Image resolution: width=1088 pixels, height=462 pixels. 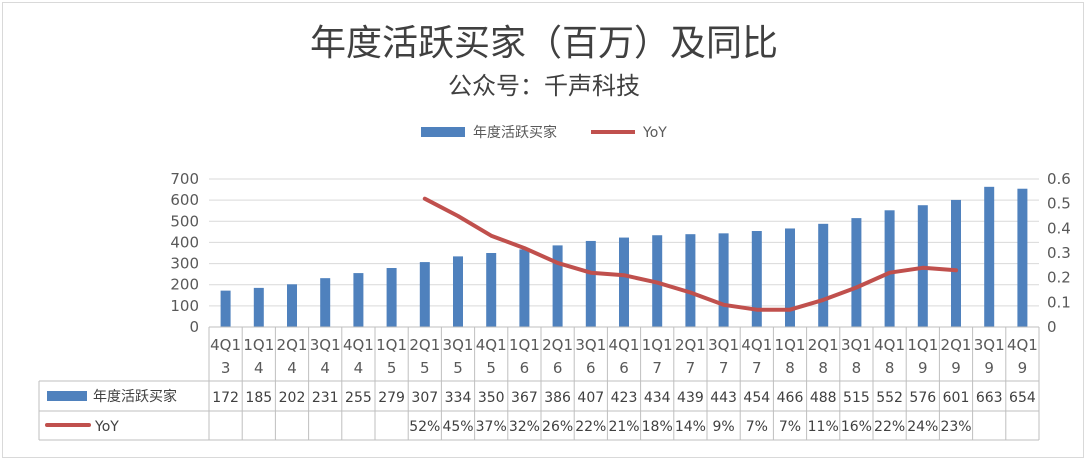 I want to click on right-tick-label: 0.3, so click(x=1059, y=253).